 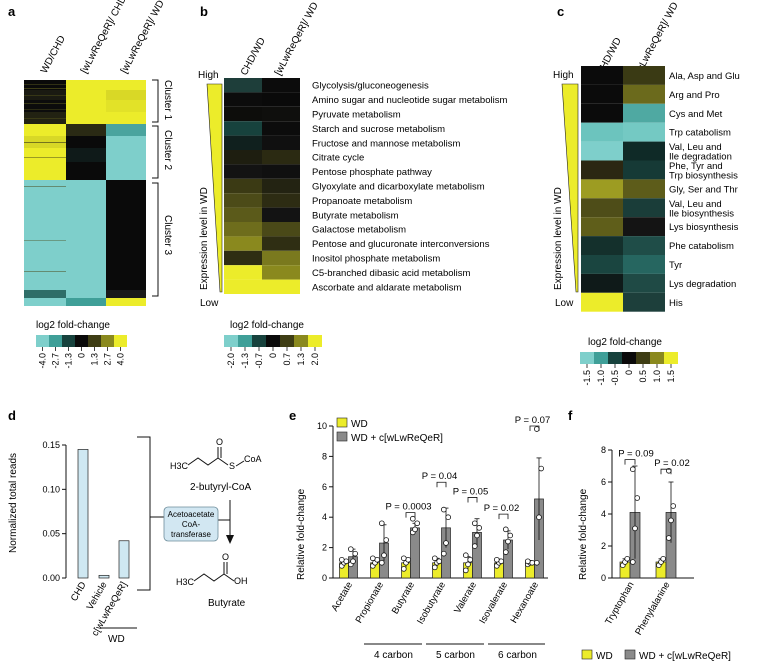 I want to click on x-tick-label: Propionate, so click(x=370, y=602).